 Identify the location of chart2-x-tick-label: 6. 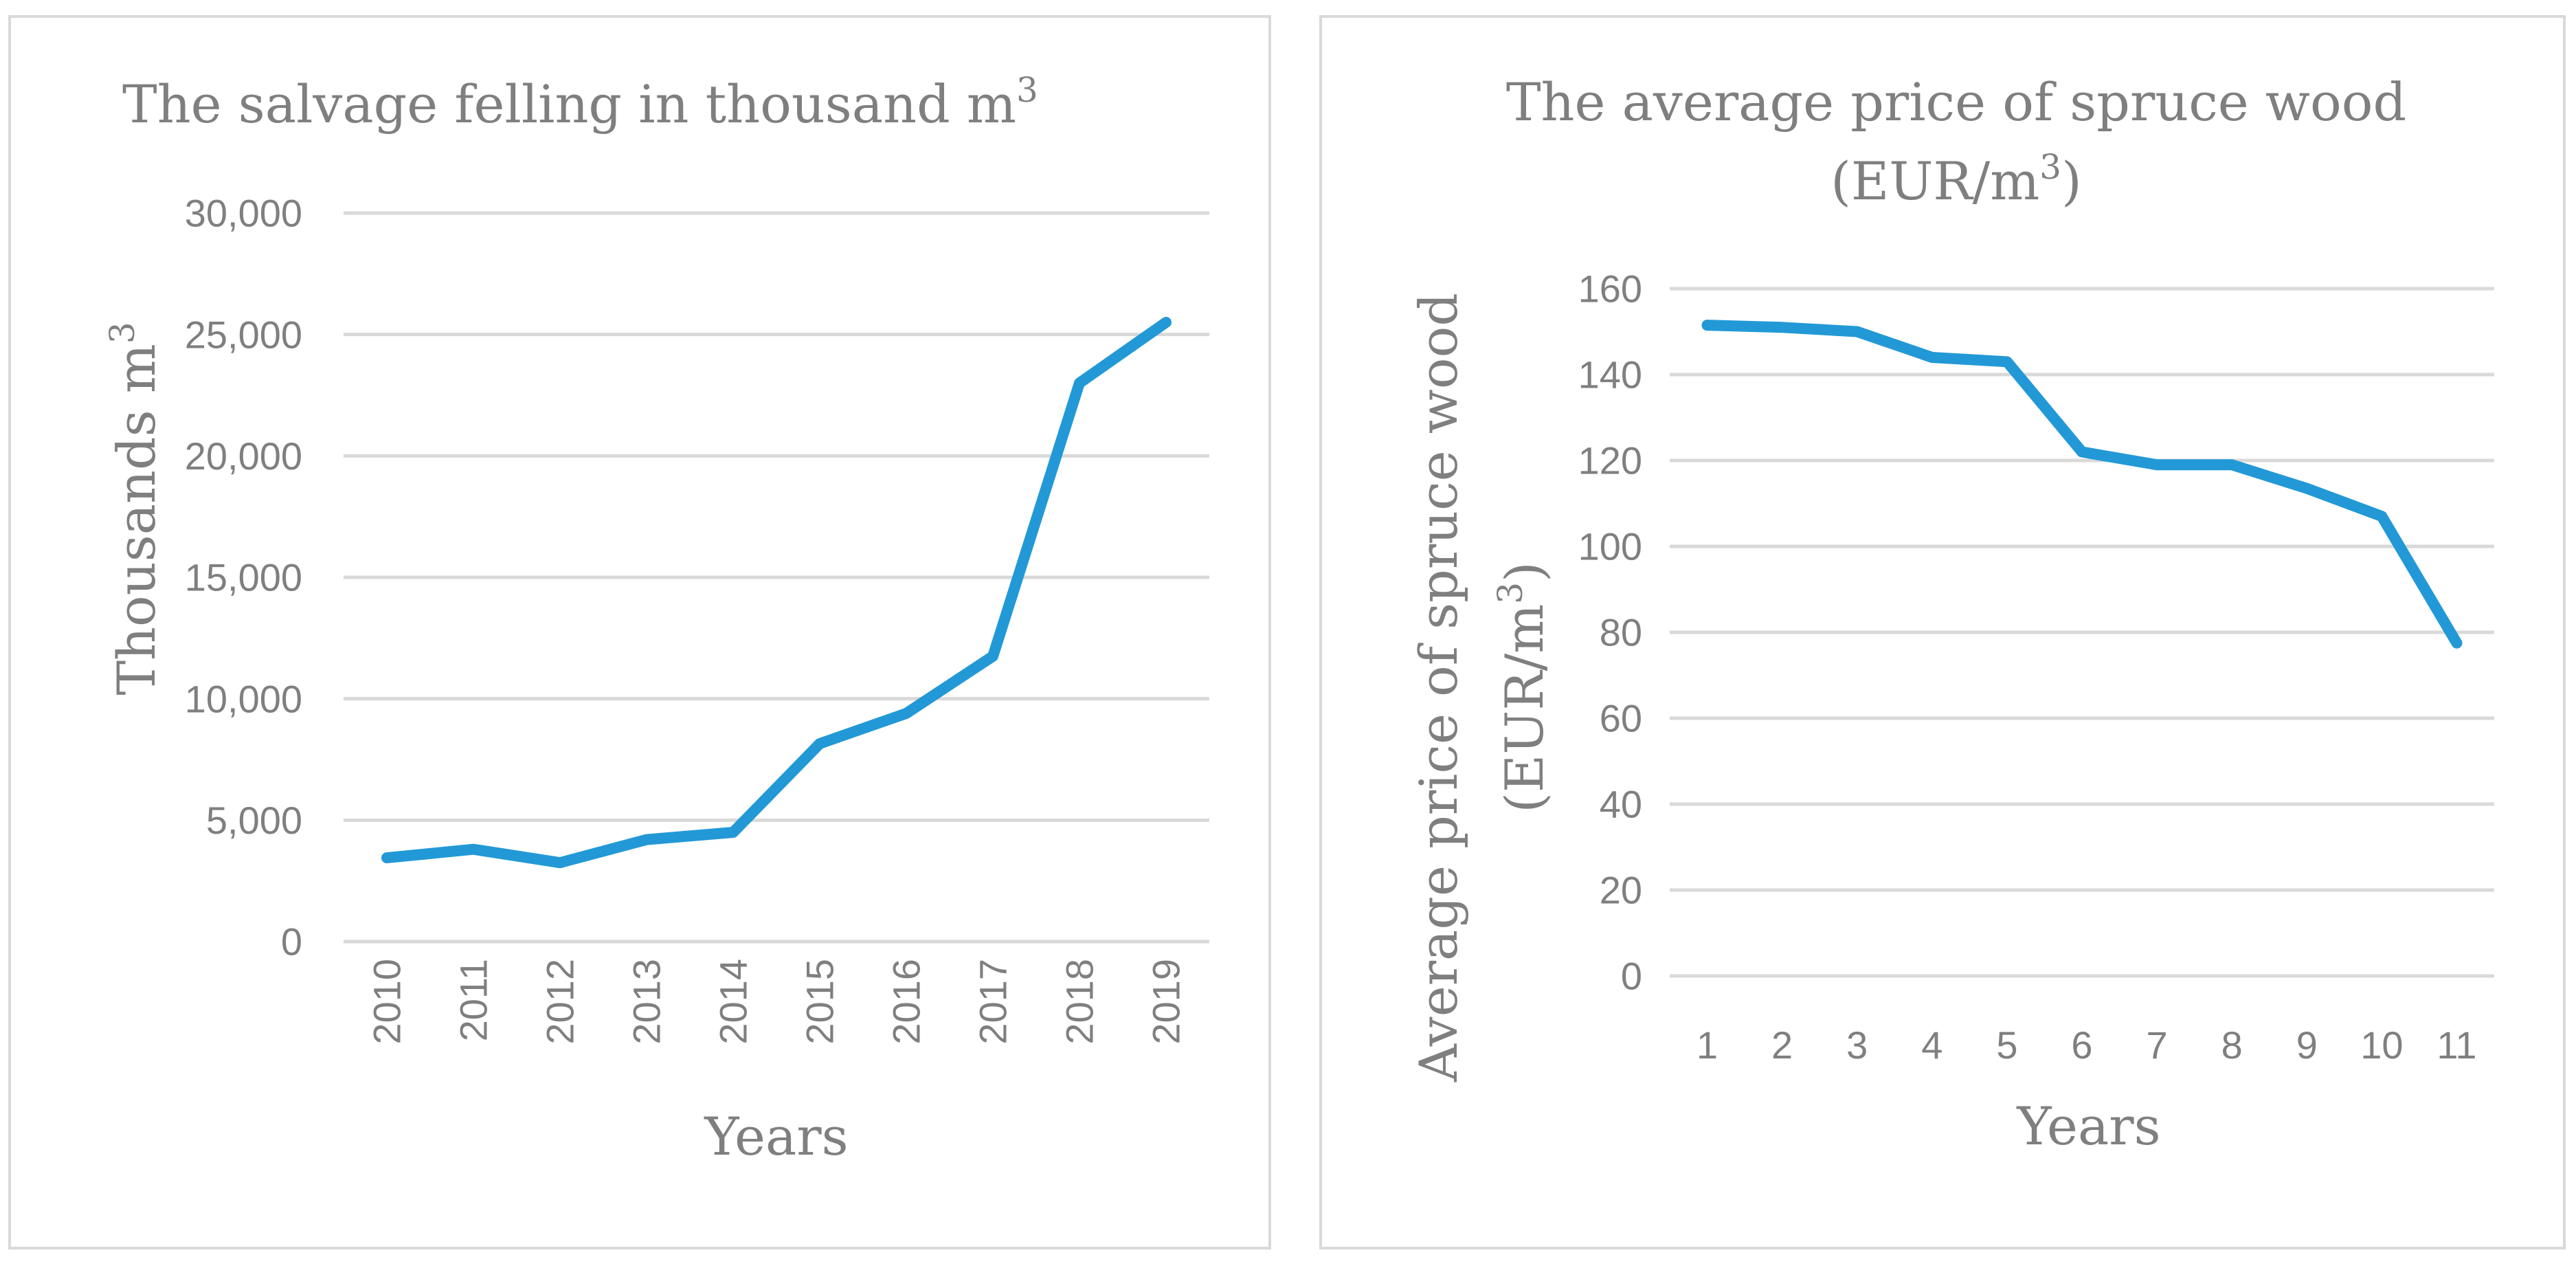
(2081, 1045).